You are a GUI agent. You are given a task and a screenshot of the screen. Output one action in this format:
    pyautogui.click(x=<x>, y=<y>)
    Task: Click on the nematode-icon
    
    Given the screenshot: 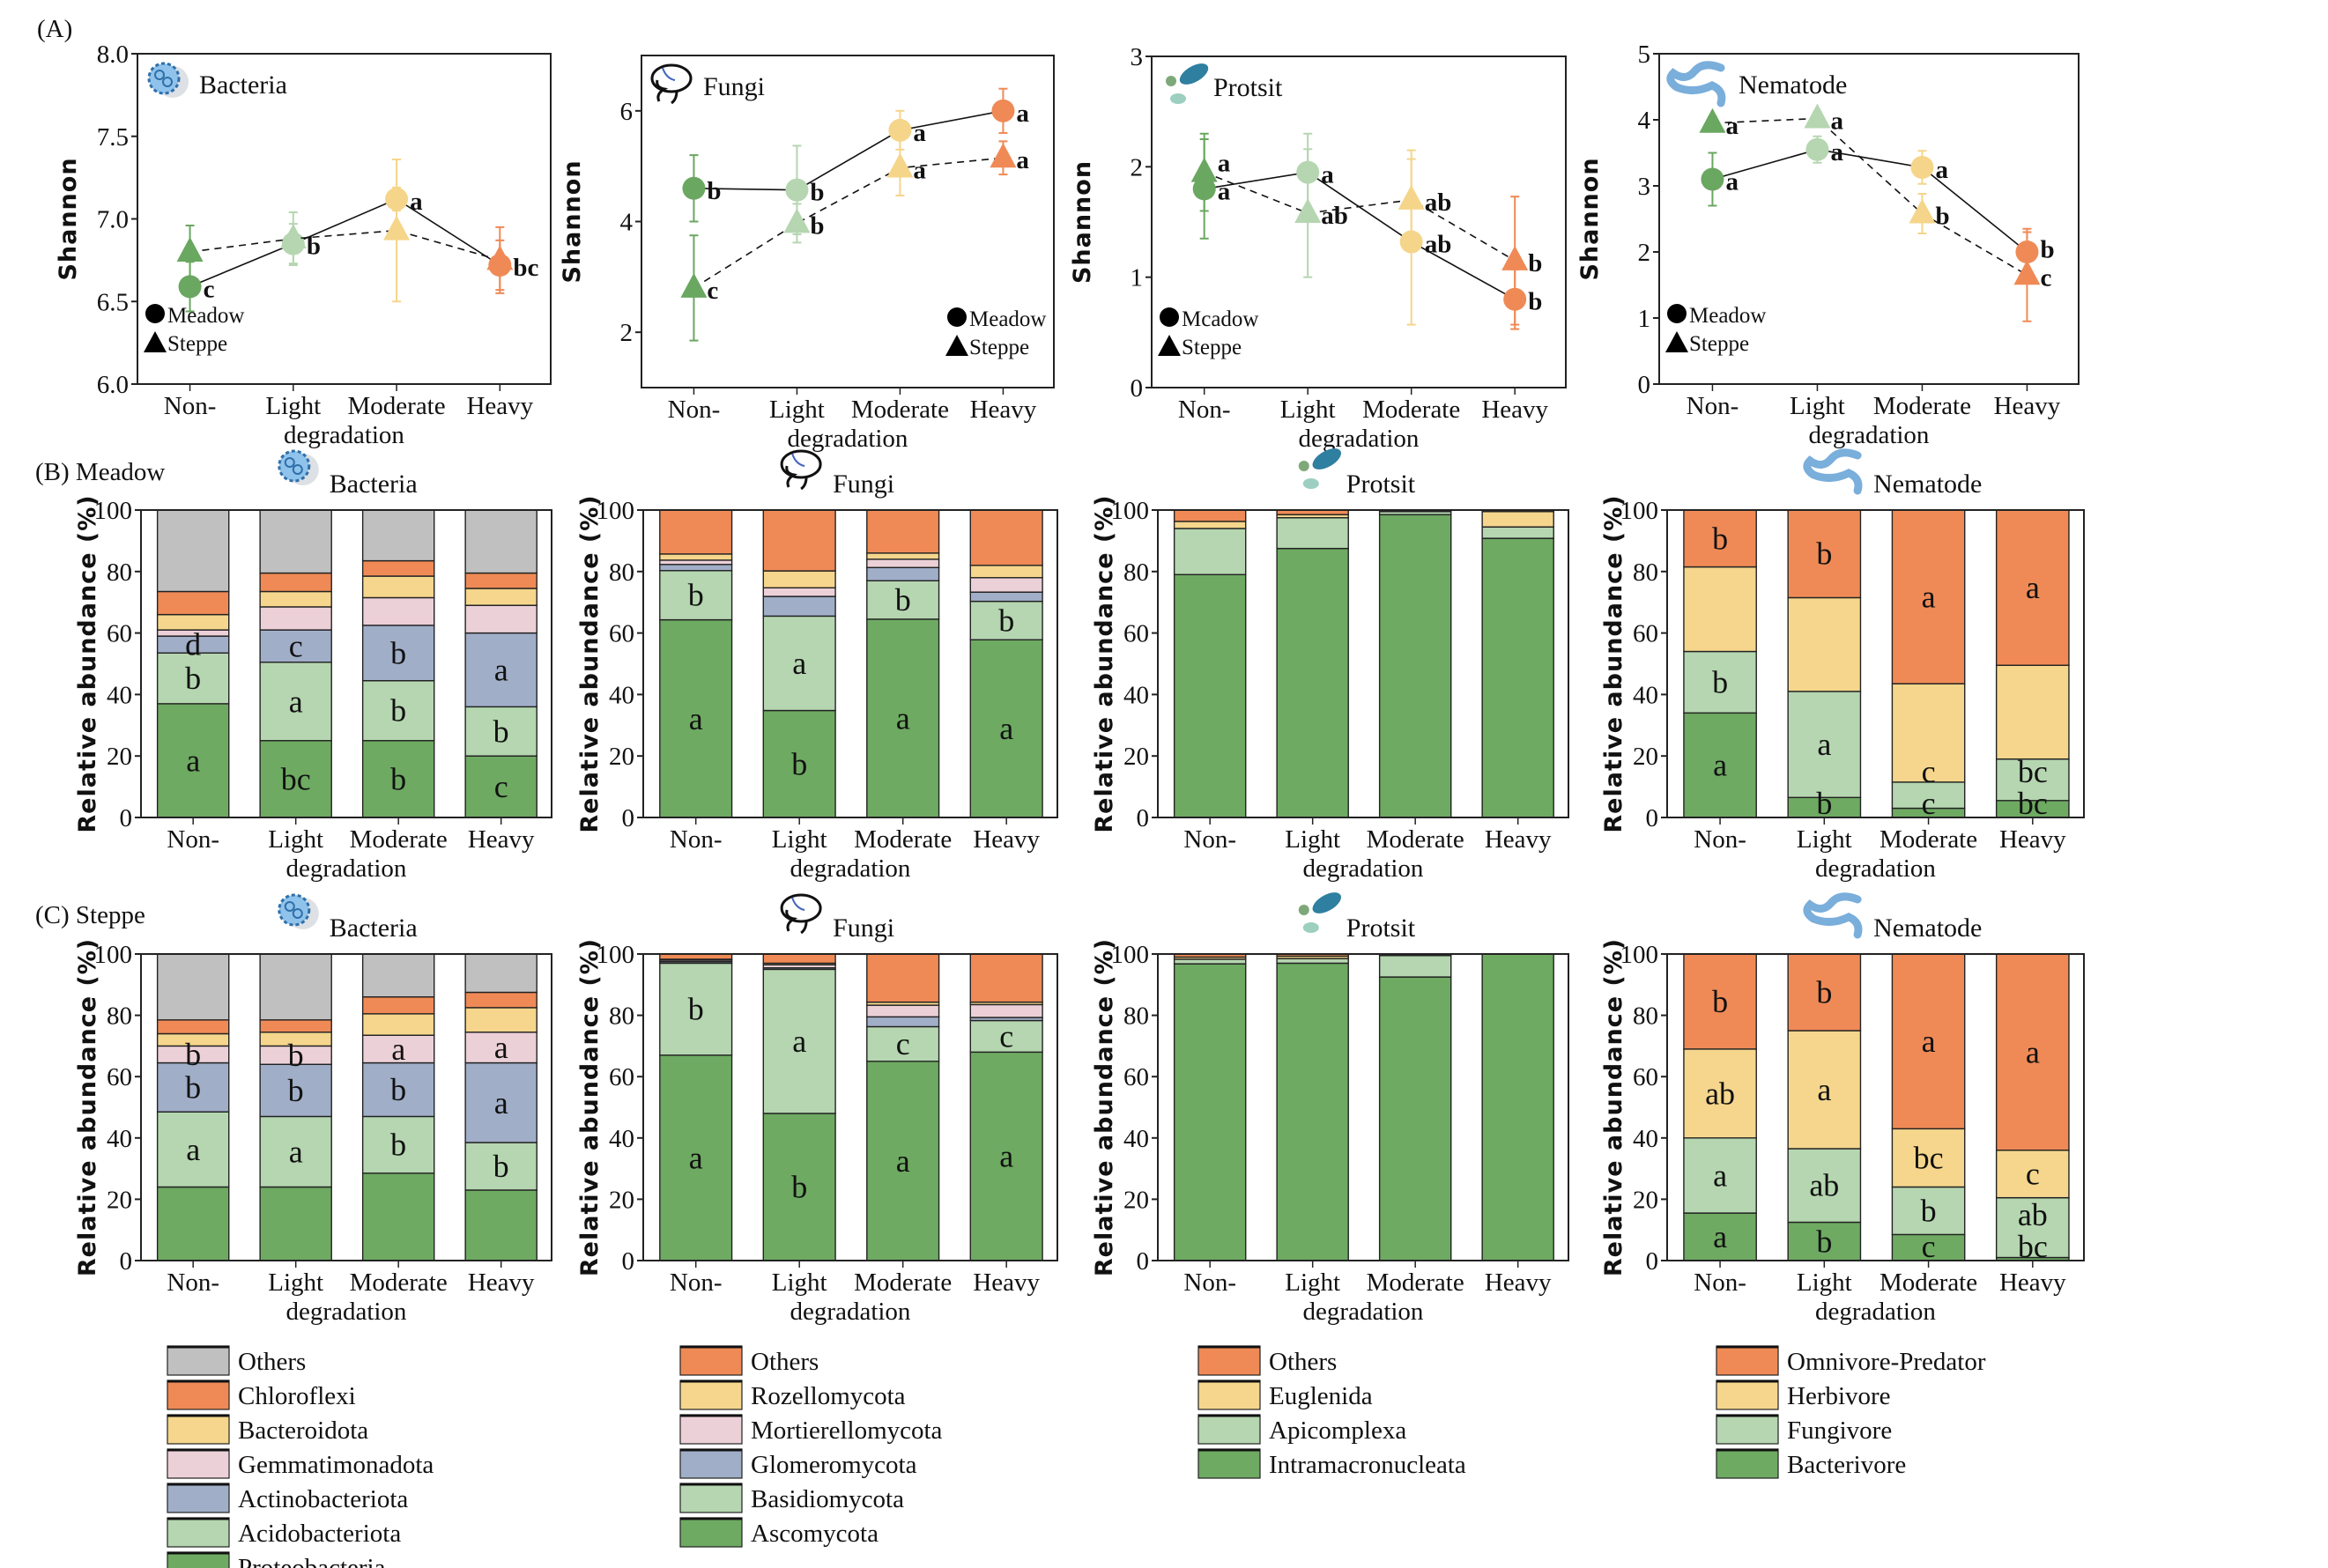 What is the action you would take?
    pyautogui.click(x=1833, y=471)
    